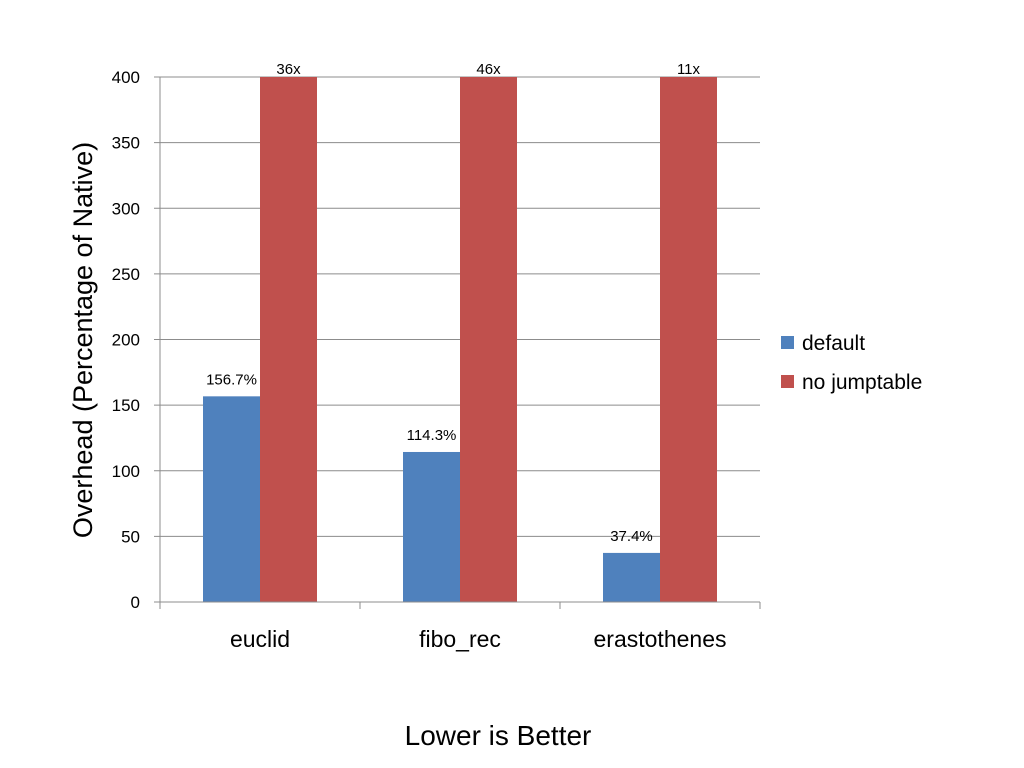  What do you see at coordinates (689, 69) in the screenshot?
I see `data-label: 11x` at bounding box center [689, 69].